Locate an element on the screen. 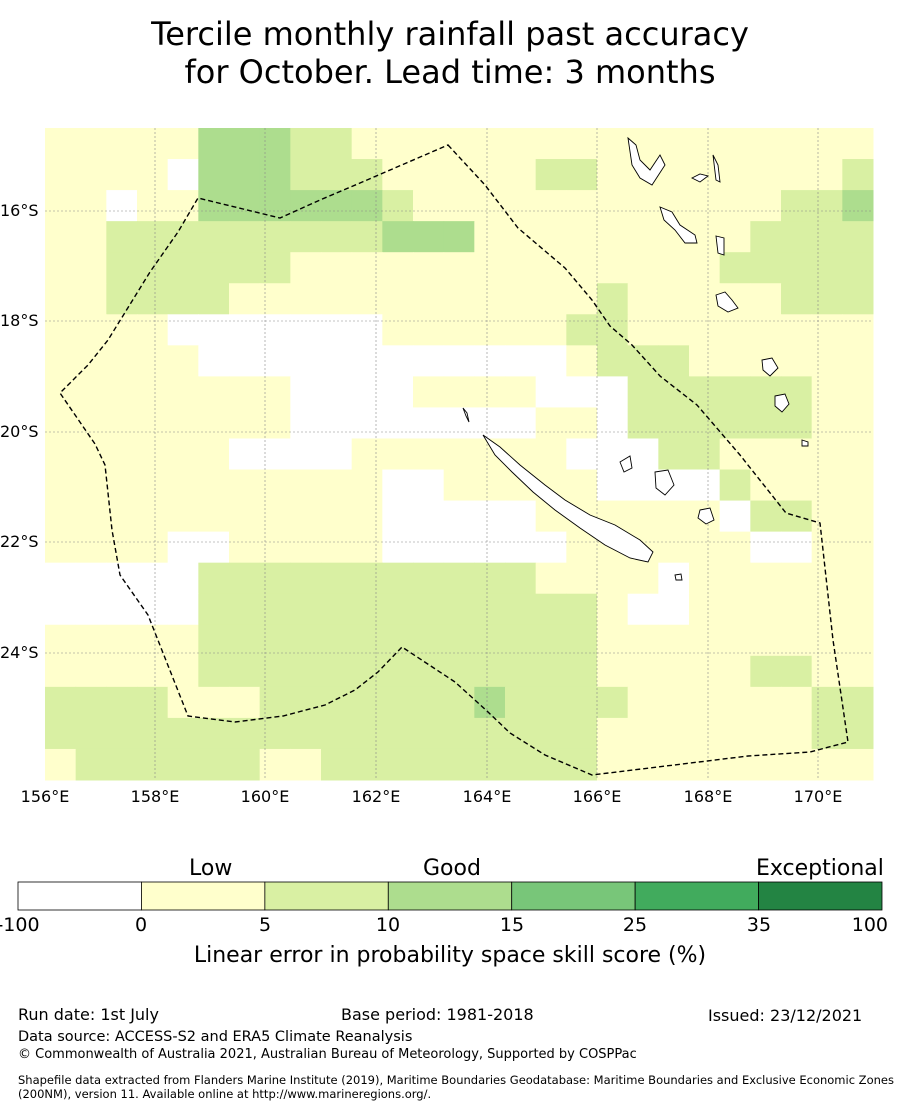 Image resolution: width=900 pixels, height=1110 pixels. base-period: Base period: 1981-2018 is located at coordinates (437, 1014).